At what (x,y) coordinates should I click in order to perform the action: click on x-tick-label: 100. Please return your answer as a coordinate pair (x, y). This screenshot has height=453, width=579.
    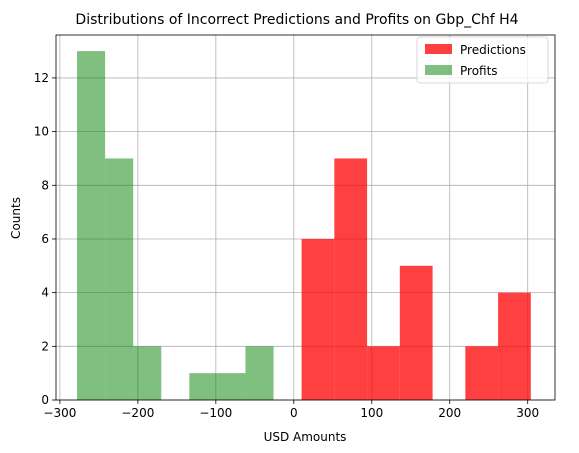
    Looking at the image, I should click on (371, 413).